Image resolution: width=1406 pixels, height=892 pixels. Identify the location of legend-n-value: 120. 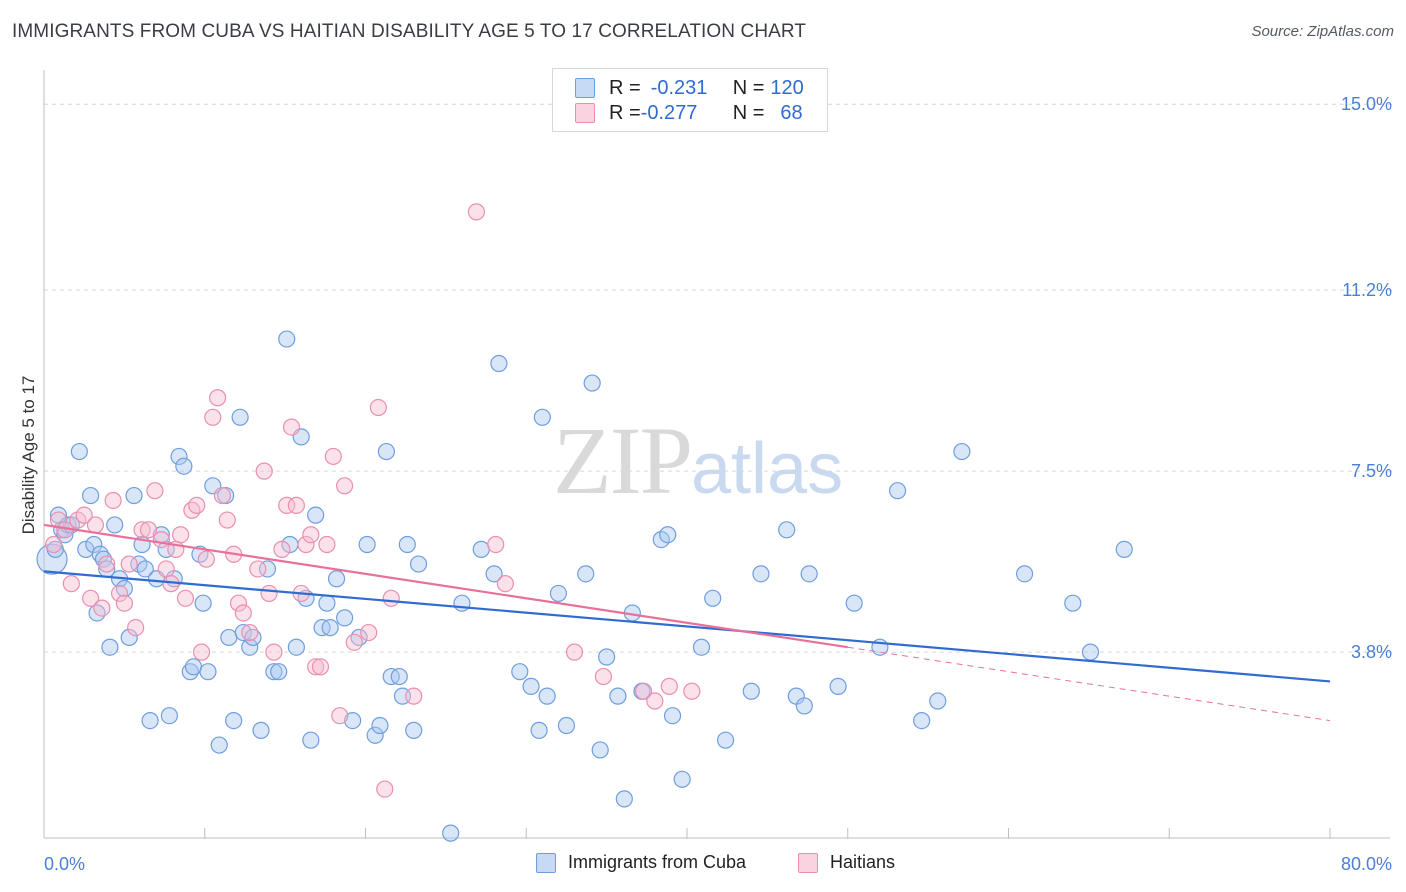
(787, 87).